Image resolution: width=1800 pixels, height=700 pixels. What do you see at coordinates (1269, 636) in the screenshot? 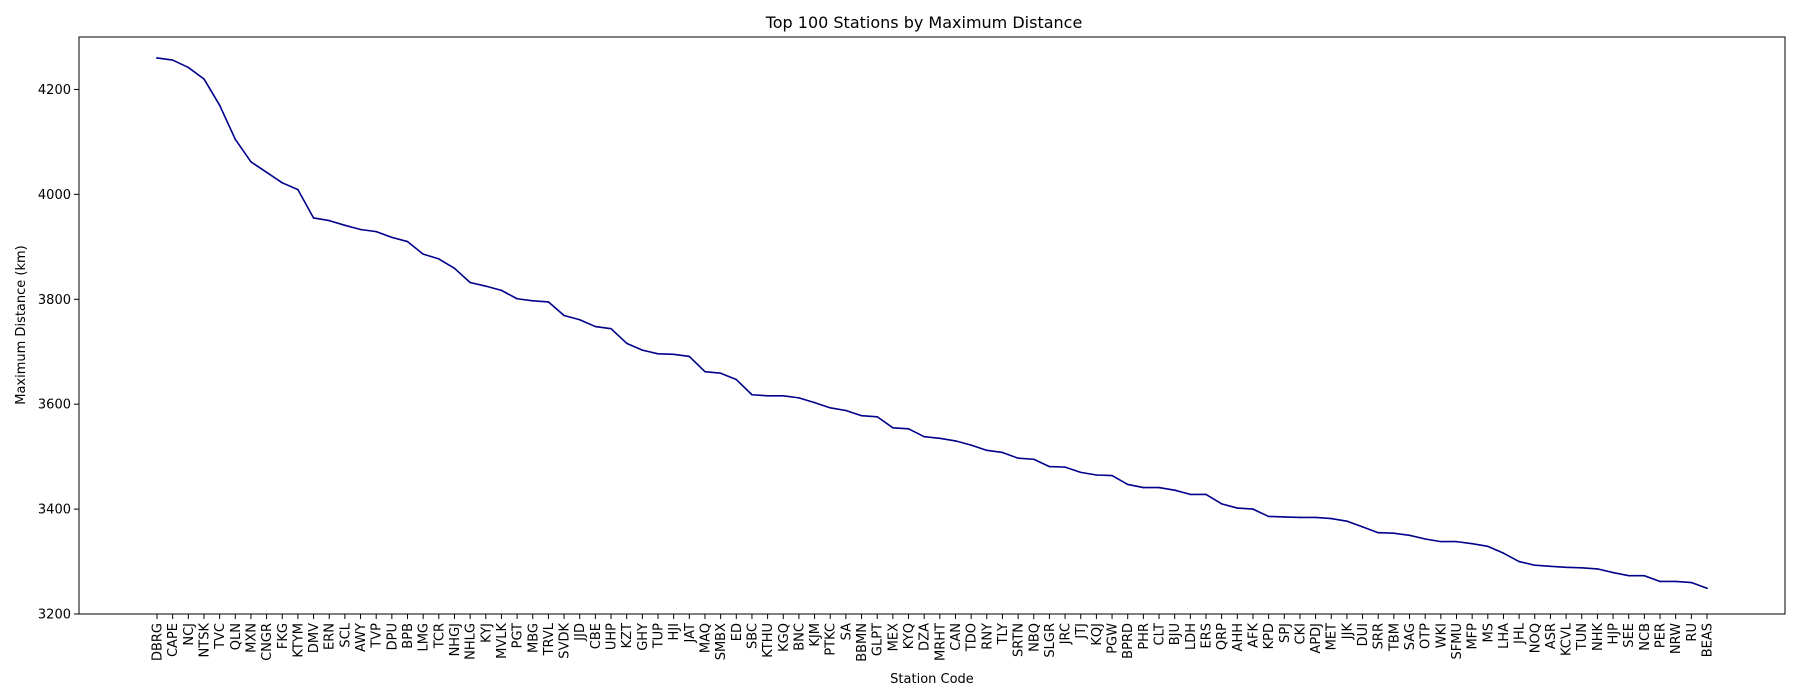
I see `x-tick-label: KPD` at bounding box center [1269, 636].